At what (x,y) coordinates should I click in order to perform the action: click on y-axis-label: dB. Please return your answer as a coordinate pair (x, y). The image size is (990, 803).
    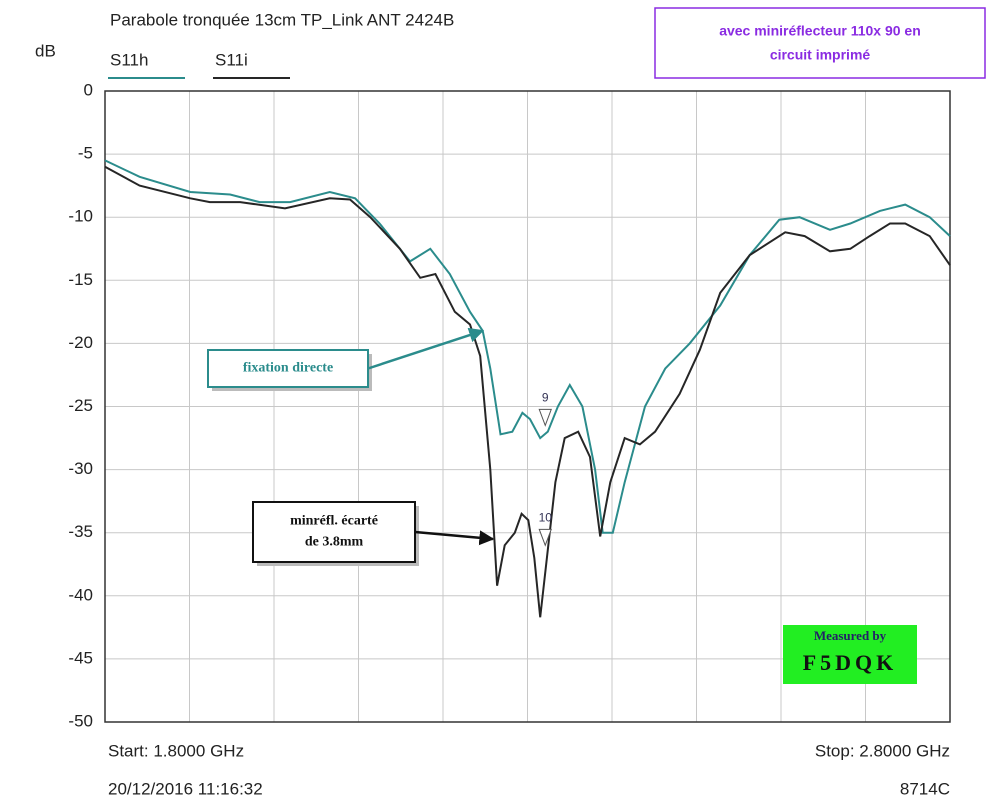
    Looking at the image, I should click on (45, 50).